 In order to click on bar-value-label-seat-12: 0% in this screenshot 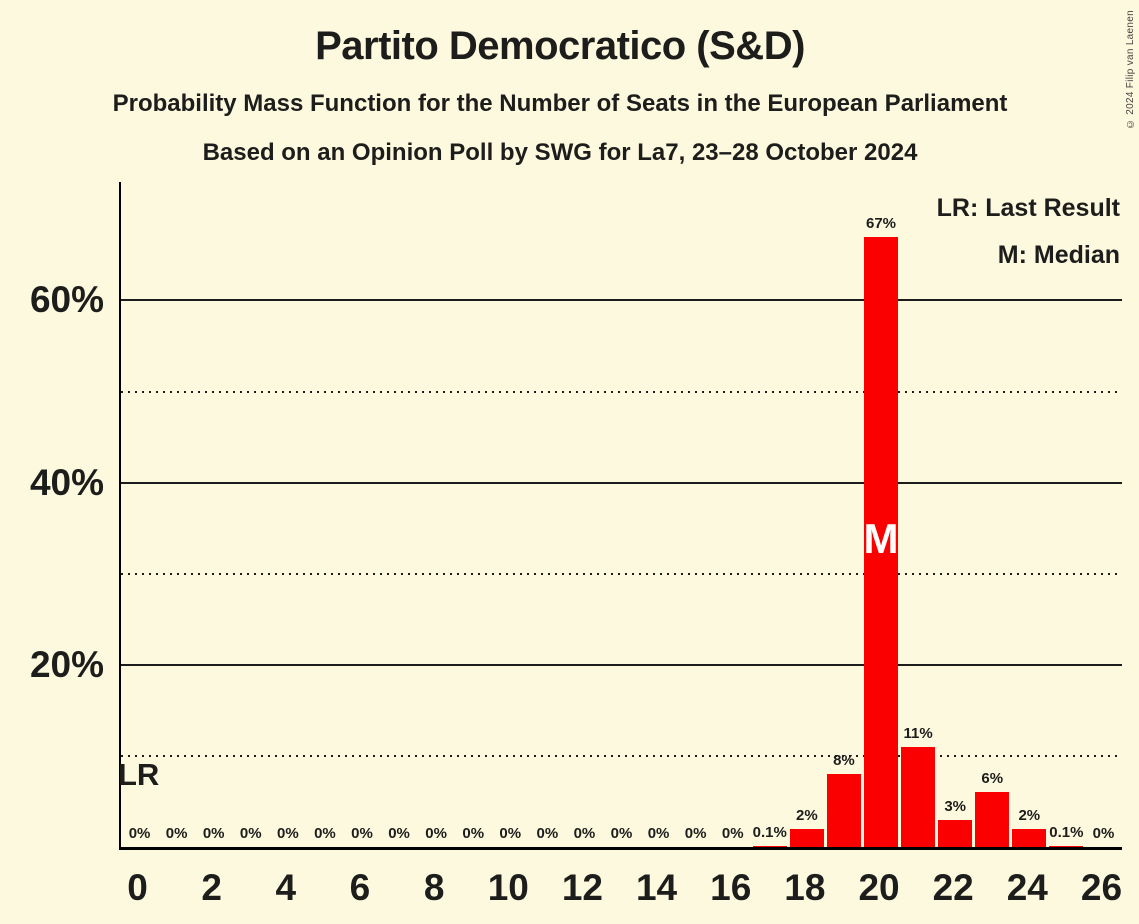, I will do `click(584, 833)`.